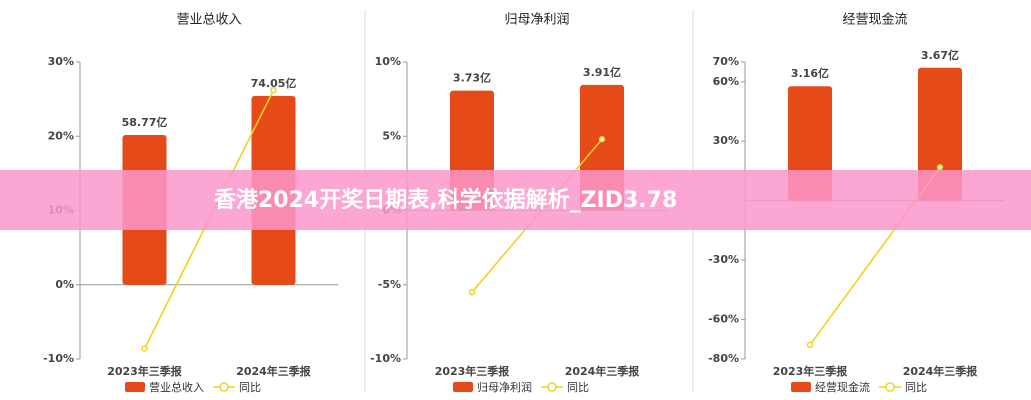  What do you see at coordinates (723, 259) in the screenshot?
I see `y-tick-label: -30%` at bounding box center [723, 259].